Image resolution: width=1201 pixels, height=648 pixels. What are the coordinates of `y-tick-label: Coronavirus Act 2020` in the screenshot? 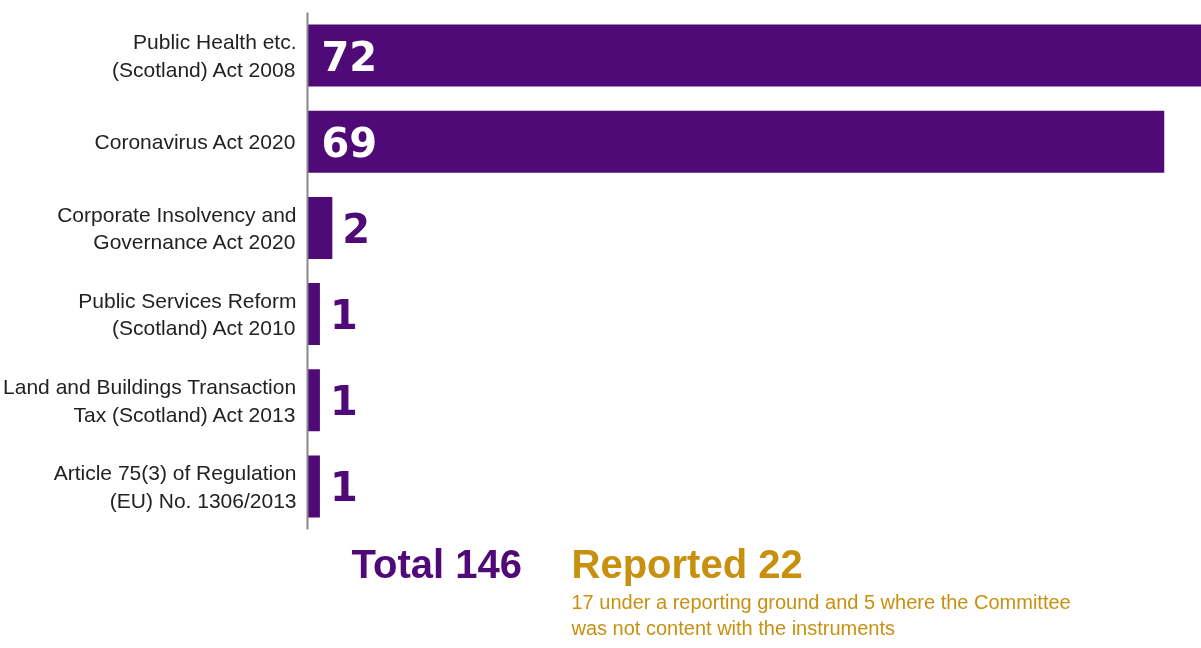 It's located at (195, 142).